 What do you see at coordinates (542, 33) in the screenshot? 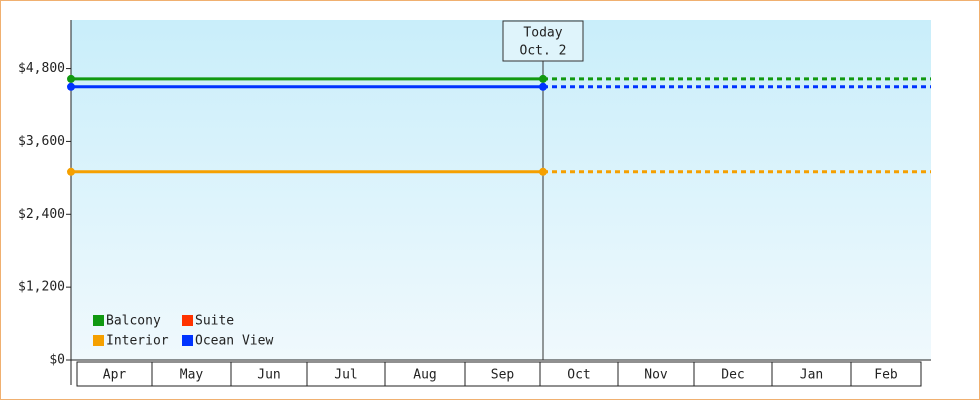
I see `today-label: Today` at bounding box center [542, 33].